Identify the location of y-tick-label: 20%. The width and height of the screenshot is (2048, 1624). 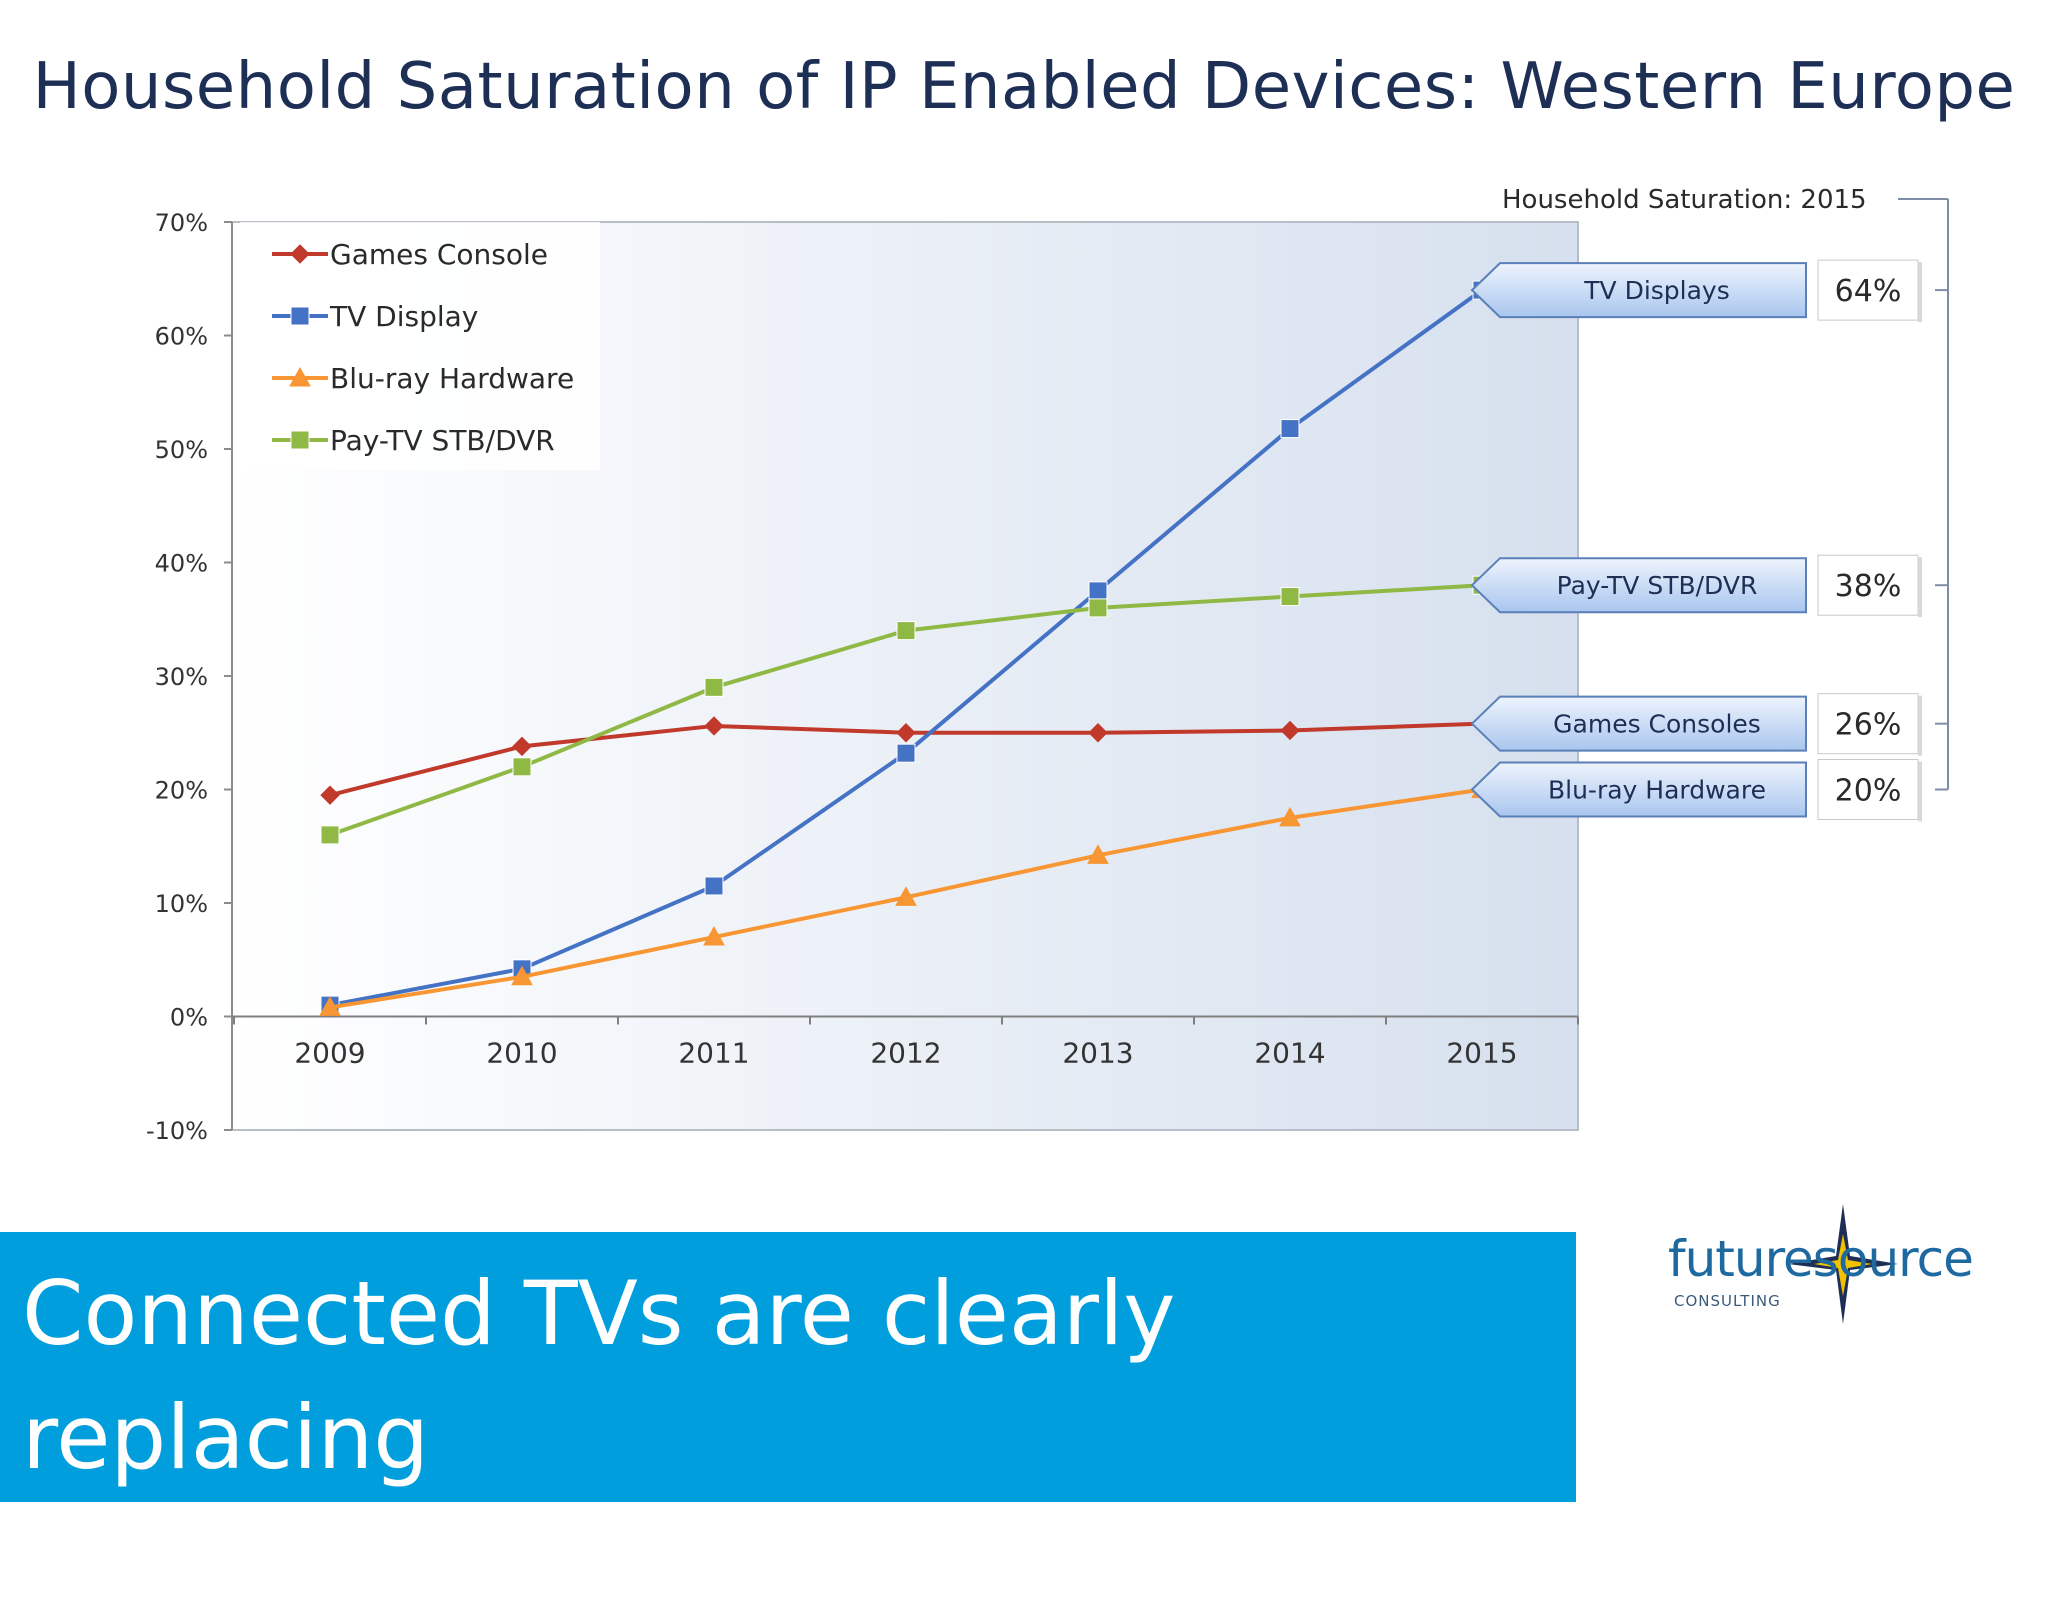
(181, 791).